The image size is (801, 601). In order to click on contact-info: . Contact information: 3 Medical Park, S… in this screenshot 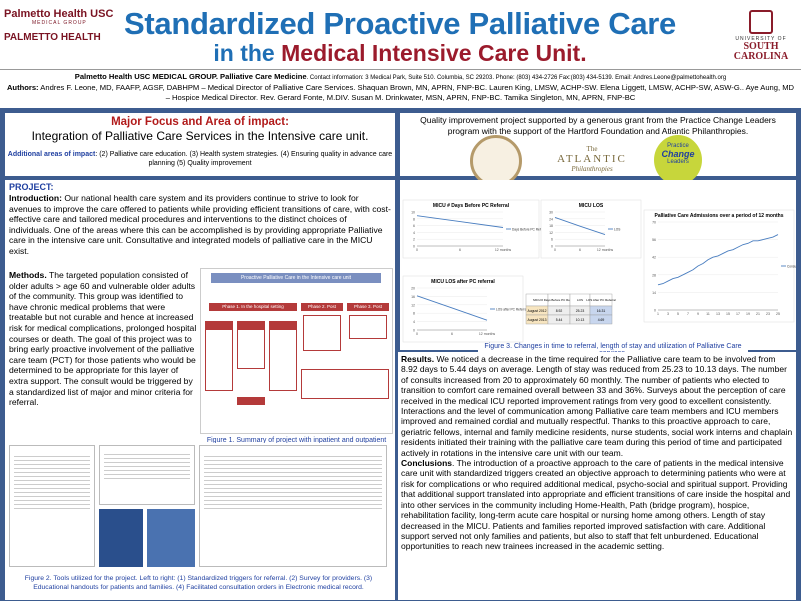, I will do `click(516, 78)`.